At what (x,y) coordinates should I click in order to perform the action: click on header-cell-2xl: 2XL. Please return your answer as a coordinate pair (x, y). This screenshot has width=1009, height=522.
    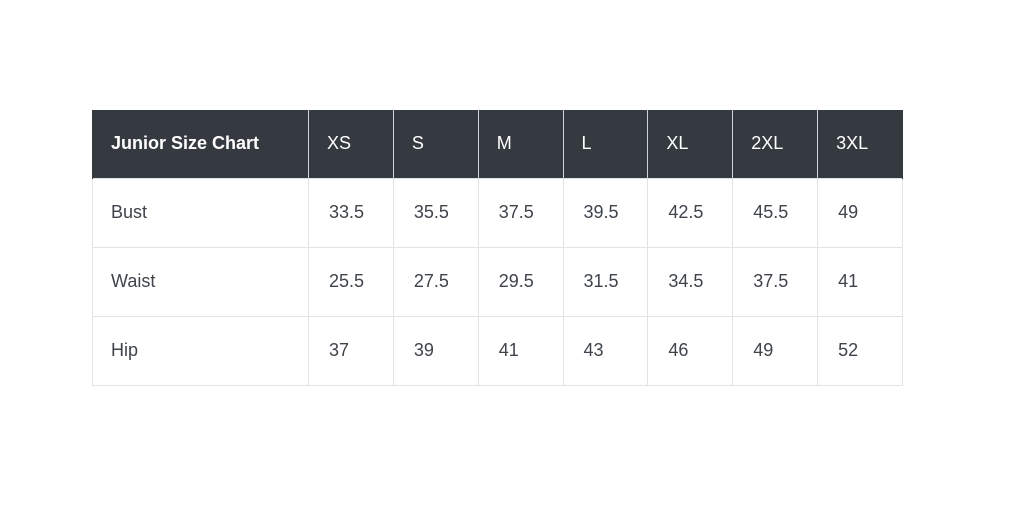
    Looking at the image, I should click on (775, 144).